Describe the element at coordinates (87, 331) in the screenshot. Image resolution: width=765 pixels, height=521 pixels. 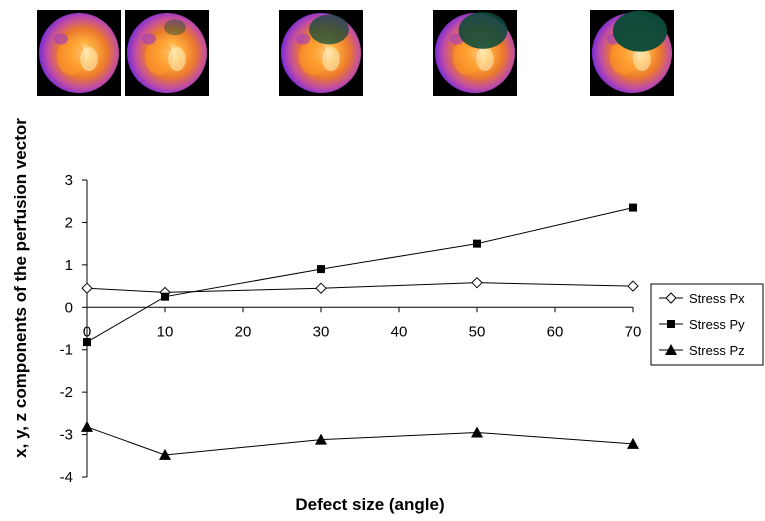
I see `x-tick-label: 0` at that location.